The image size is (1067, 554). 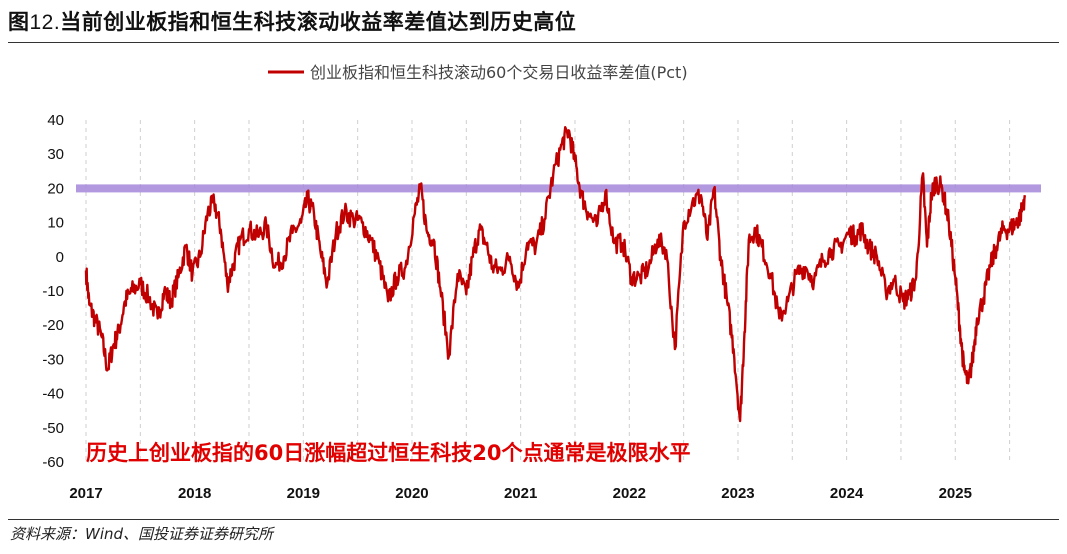 What do you see at coordinates (533, 519) in the screenshot?
I see `source-rule` at bounding box center [533, 519].